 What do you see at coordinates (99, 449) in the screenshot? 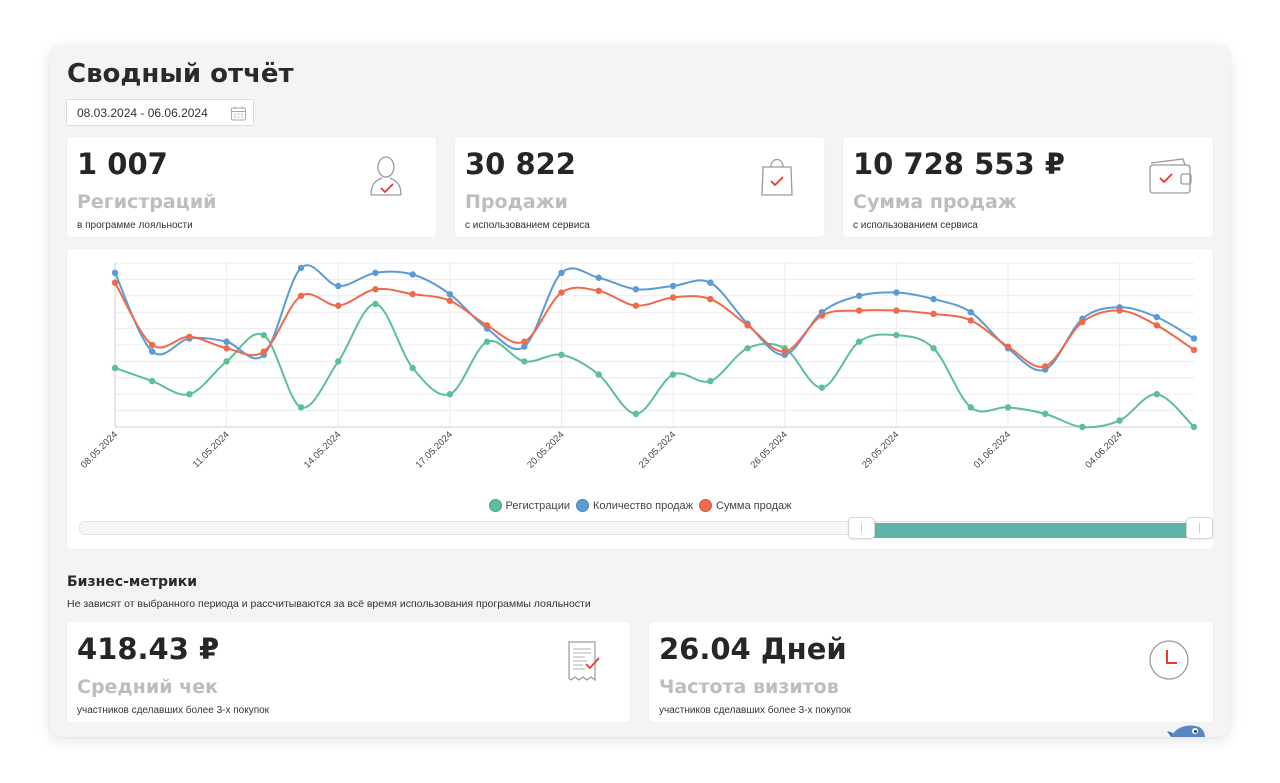
I see `x-tick-label: 08.05.2024` at bounding box center [99, 449].